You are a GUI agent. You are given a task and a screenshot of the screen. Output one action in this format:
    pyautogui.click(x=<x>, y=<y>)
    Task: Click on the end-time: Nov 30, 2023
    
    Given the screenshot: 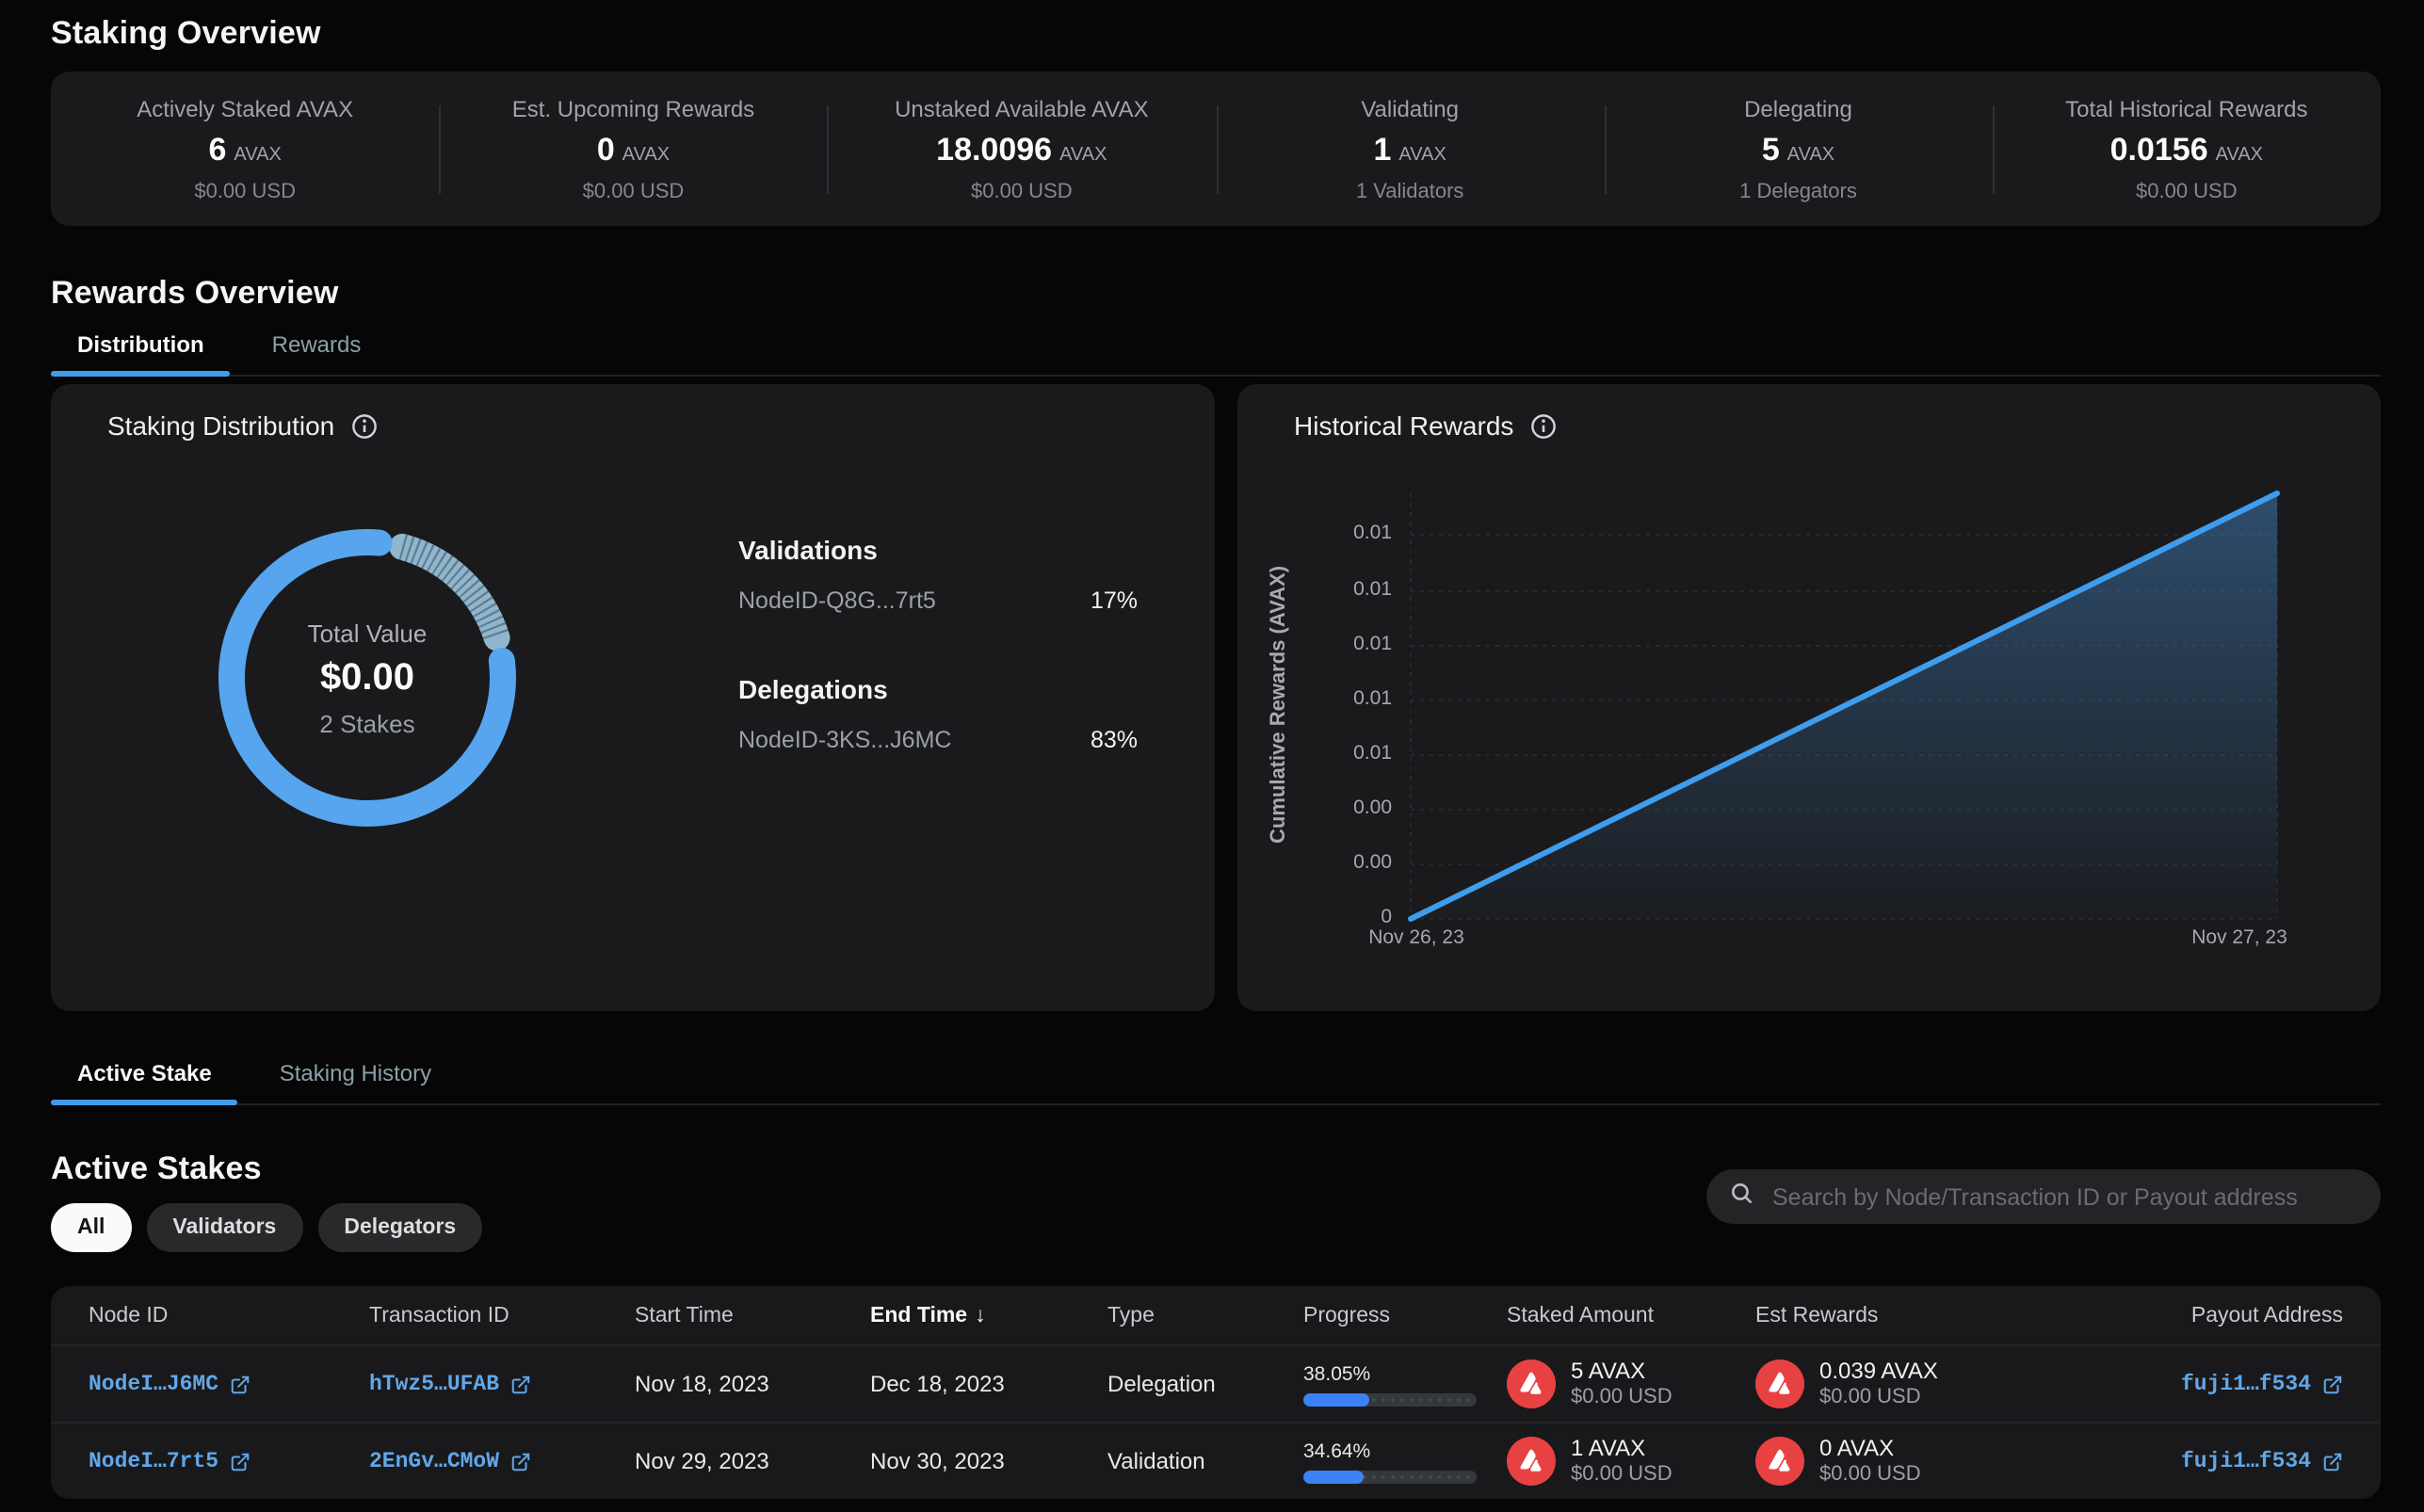 What is the action you would take?
    pyautogui.click(x=937, y=1461)
    